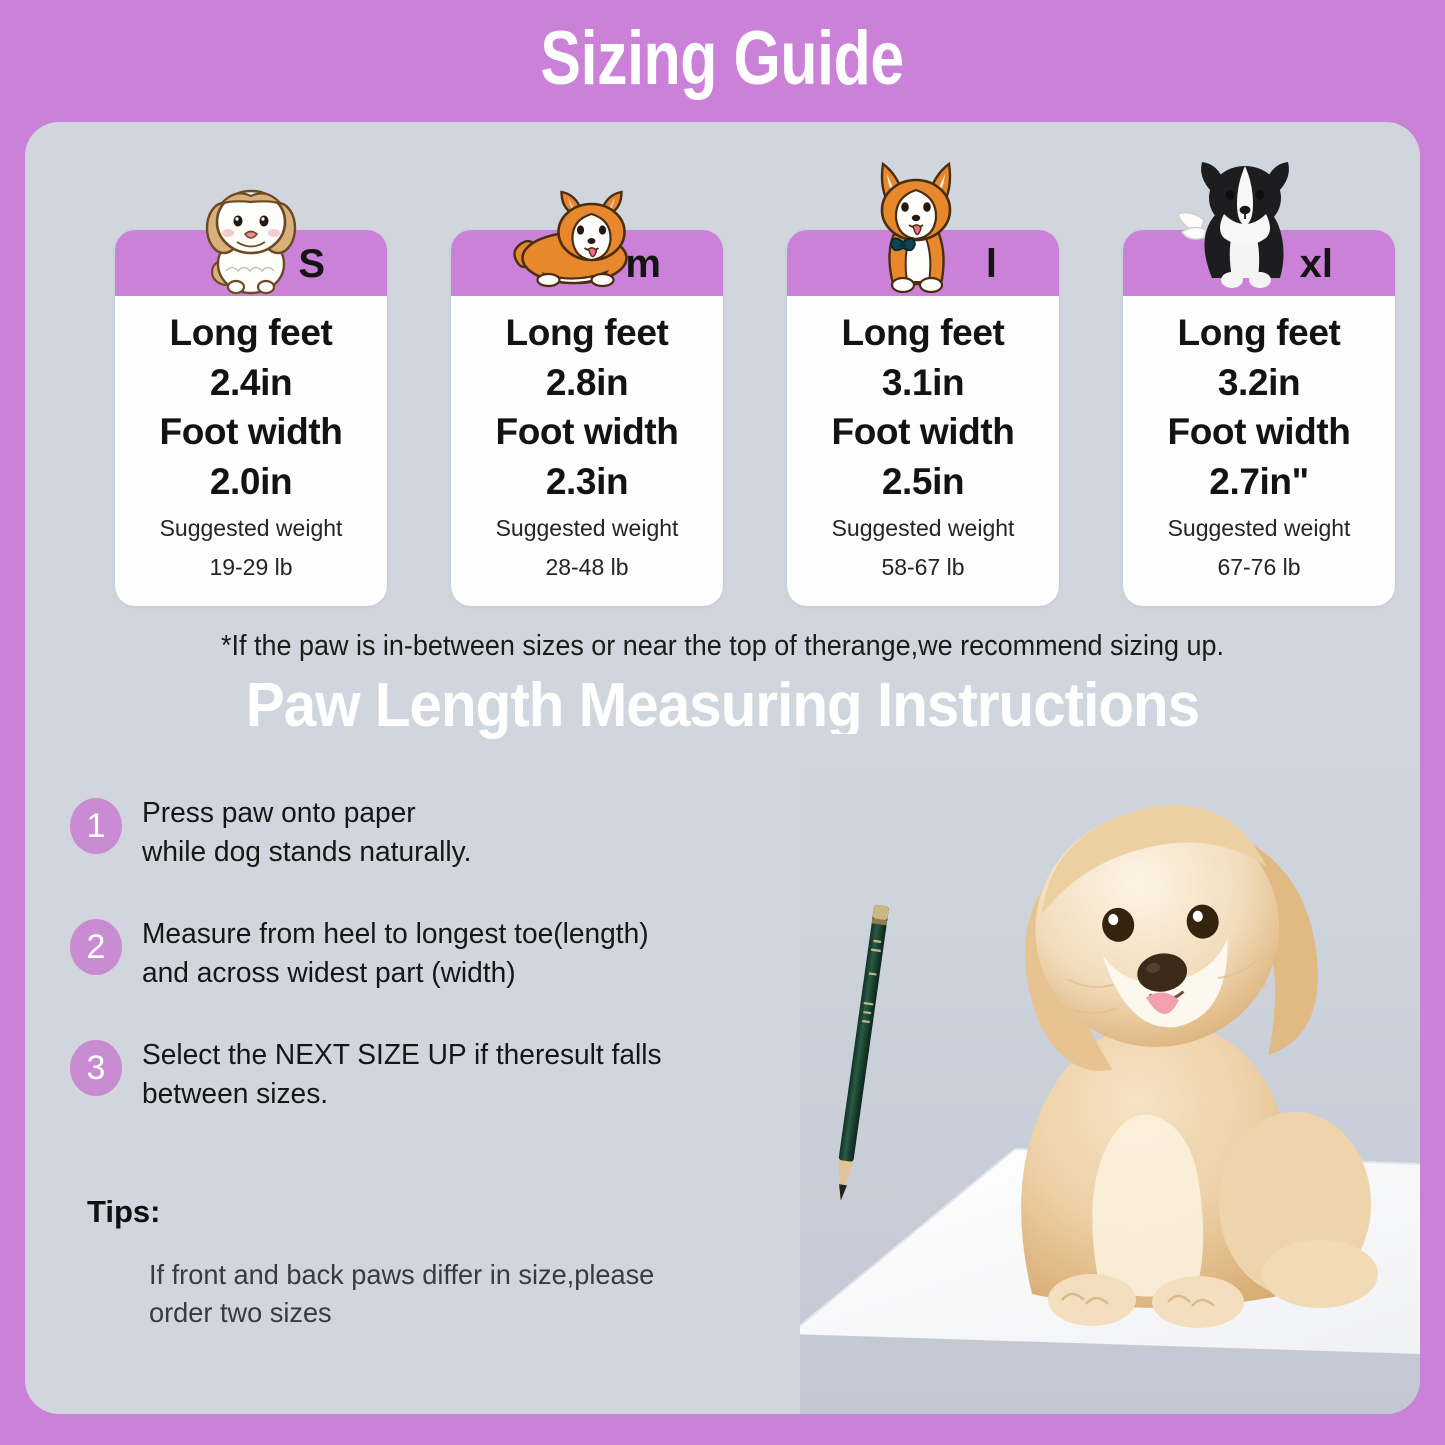  I want to click on size-label: S, so click(311, 264).